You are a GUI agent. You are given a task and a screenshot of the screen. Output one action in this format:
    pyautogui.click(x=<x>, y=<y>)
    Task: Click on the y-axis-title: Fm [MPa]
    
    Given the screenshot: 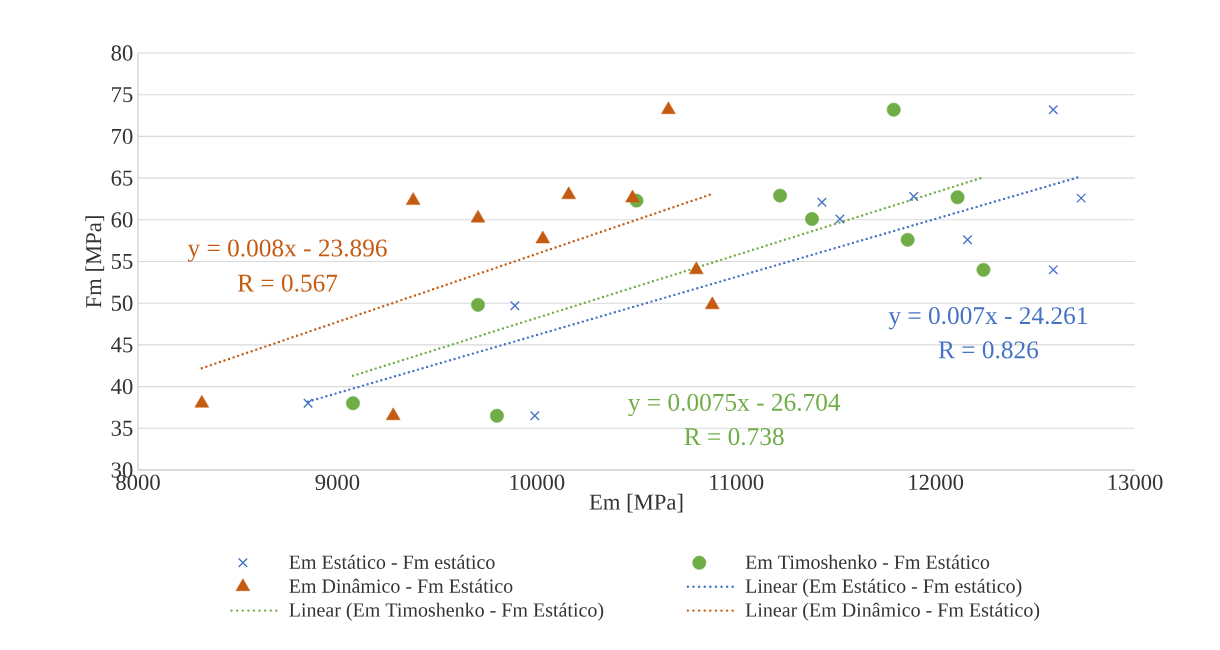 What is the action you would take?
    pyautogui.click(x=95, y=262)
    